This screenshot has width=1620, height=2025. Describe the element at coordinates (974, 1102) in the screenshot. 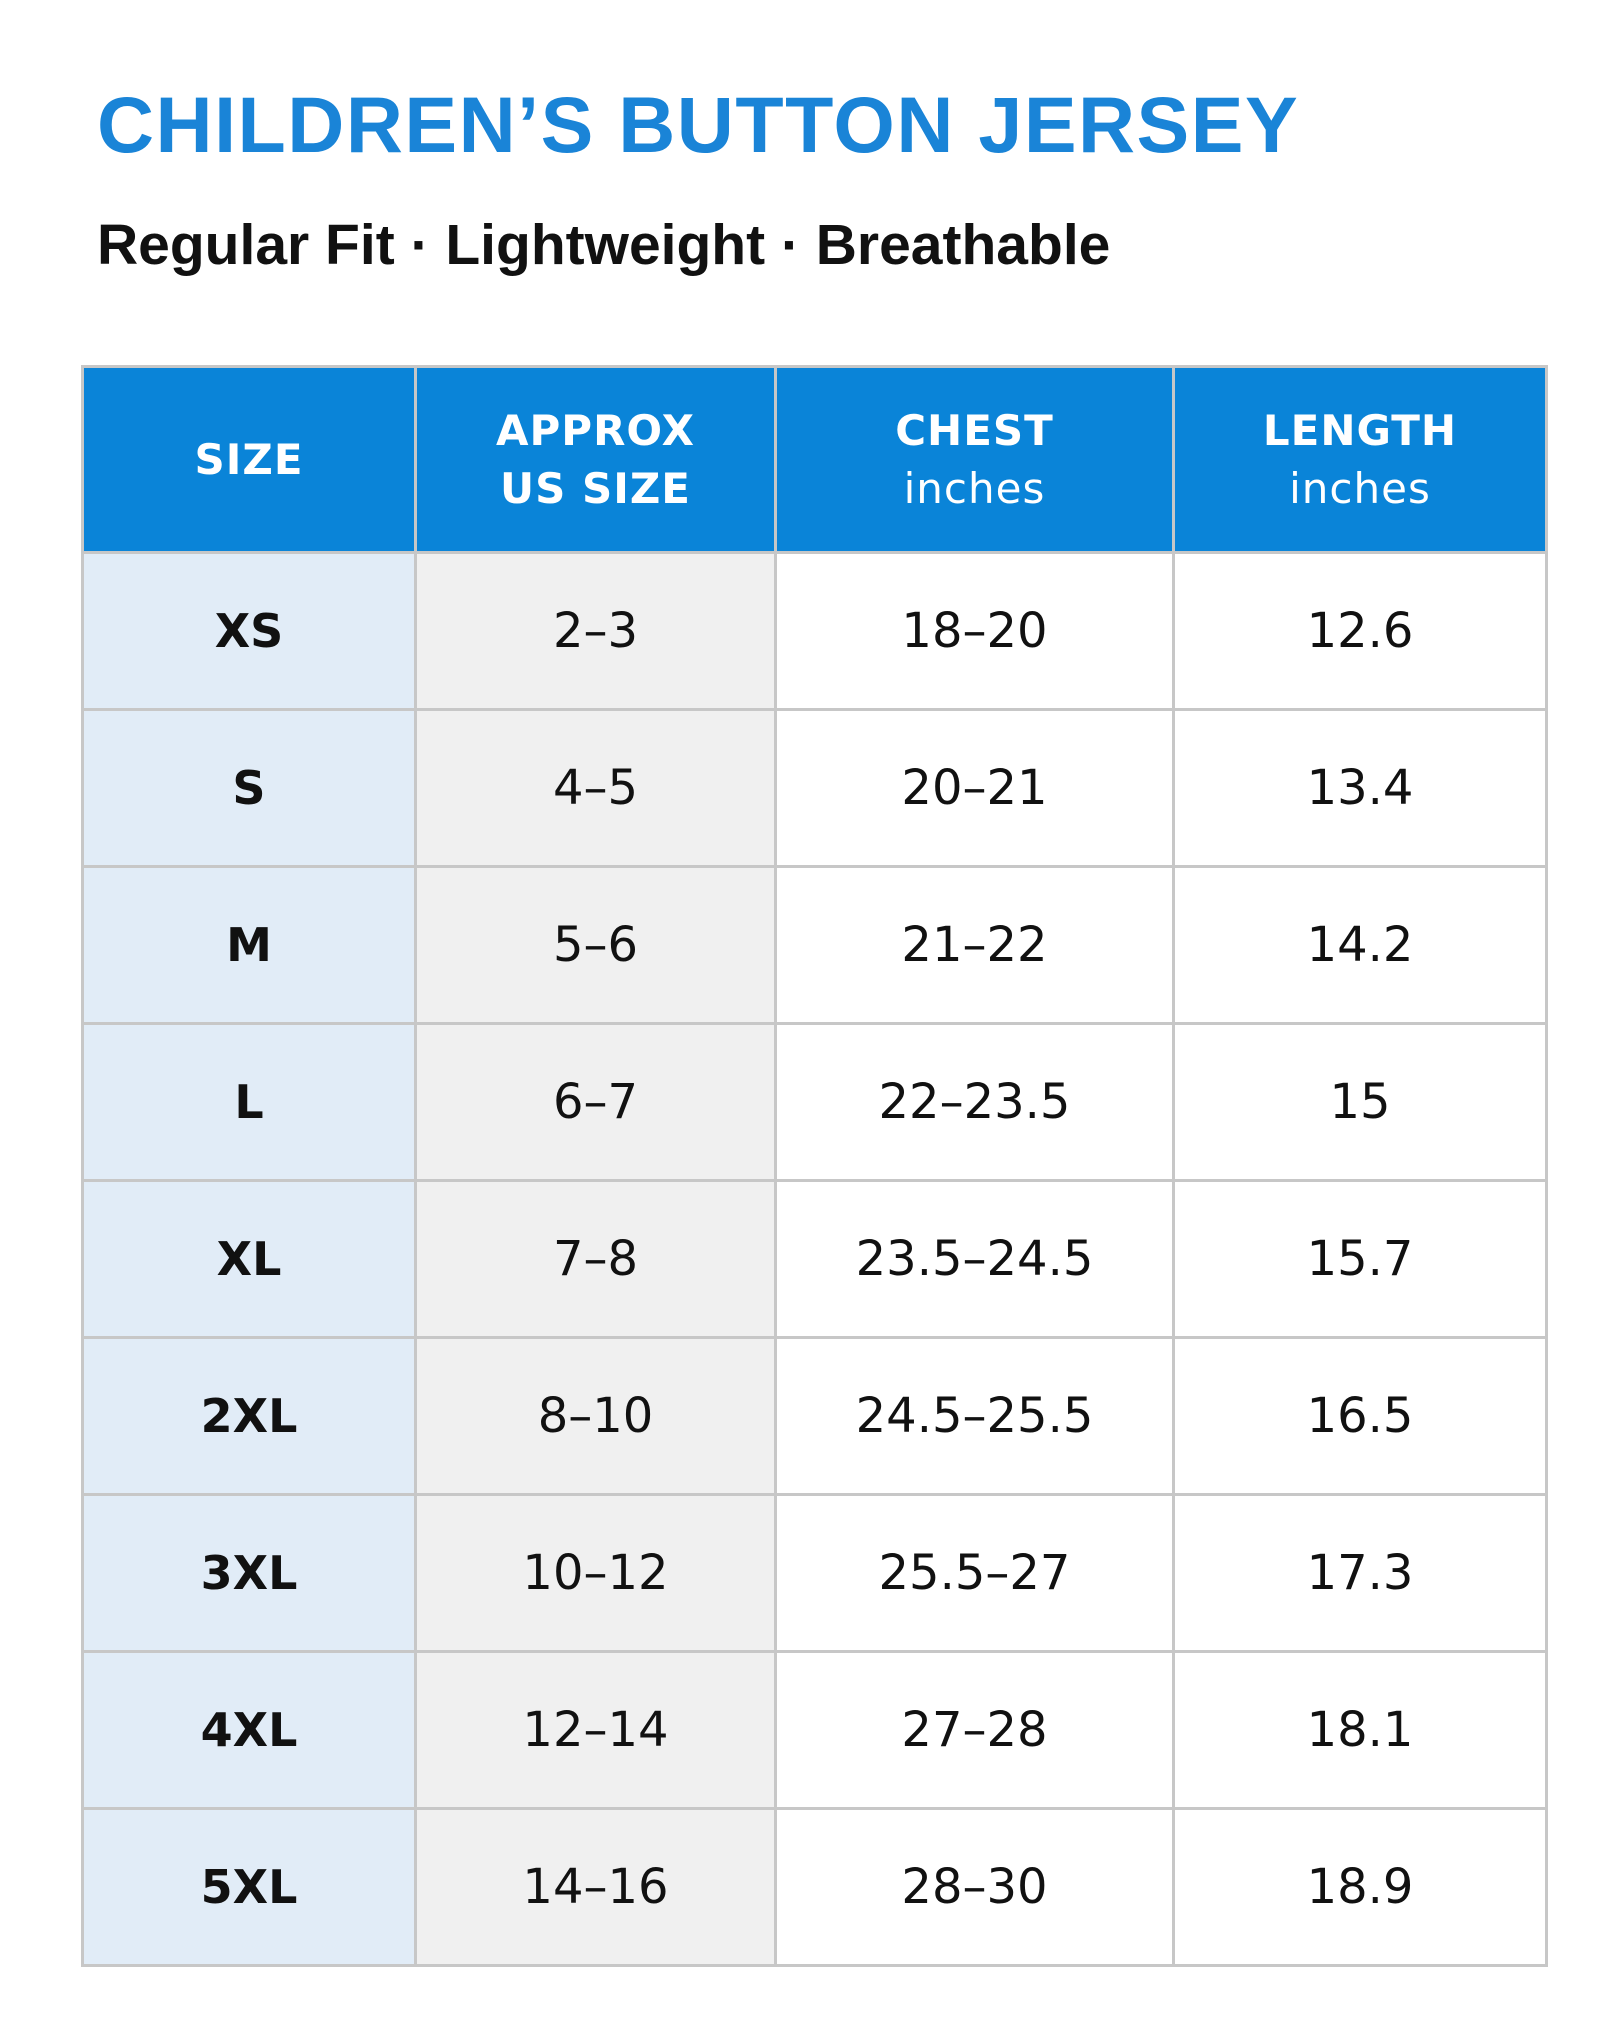

I see `chest-cell: 22–23.5` at that location.